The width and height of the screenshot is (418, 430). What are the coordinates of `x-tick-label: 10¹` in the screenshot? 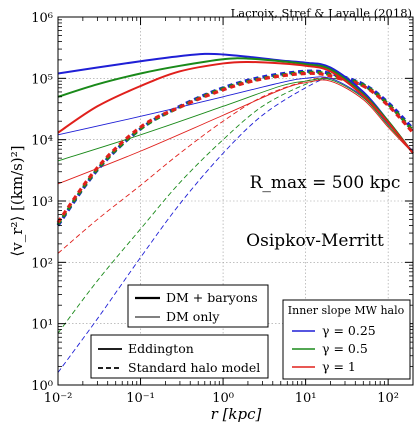 It's located at (306, 398).